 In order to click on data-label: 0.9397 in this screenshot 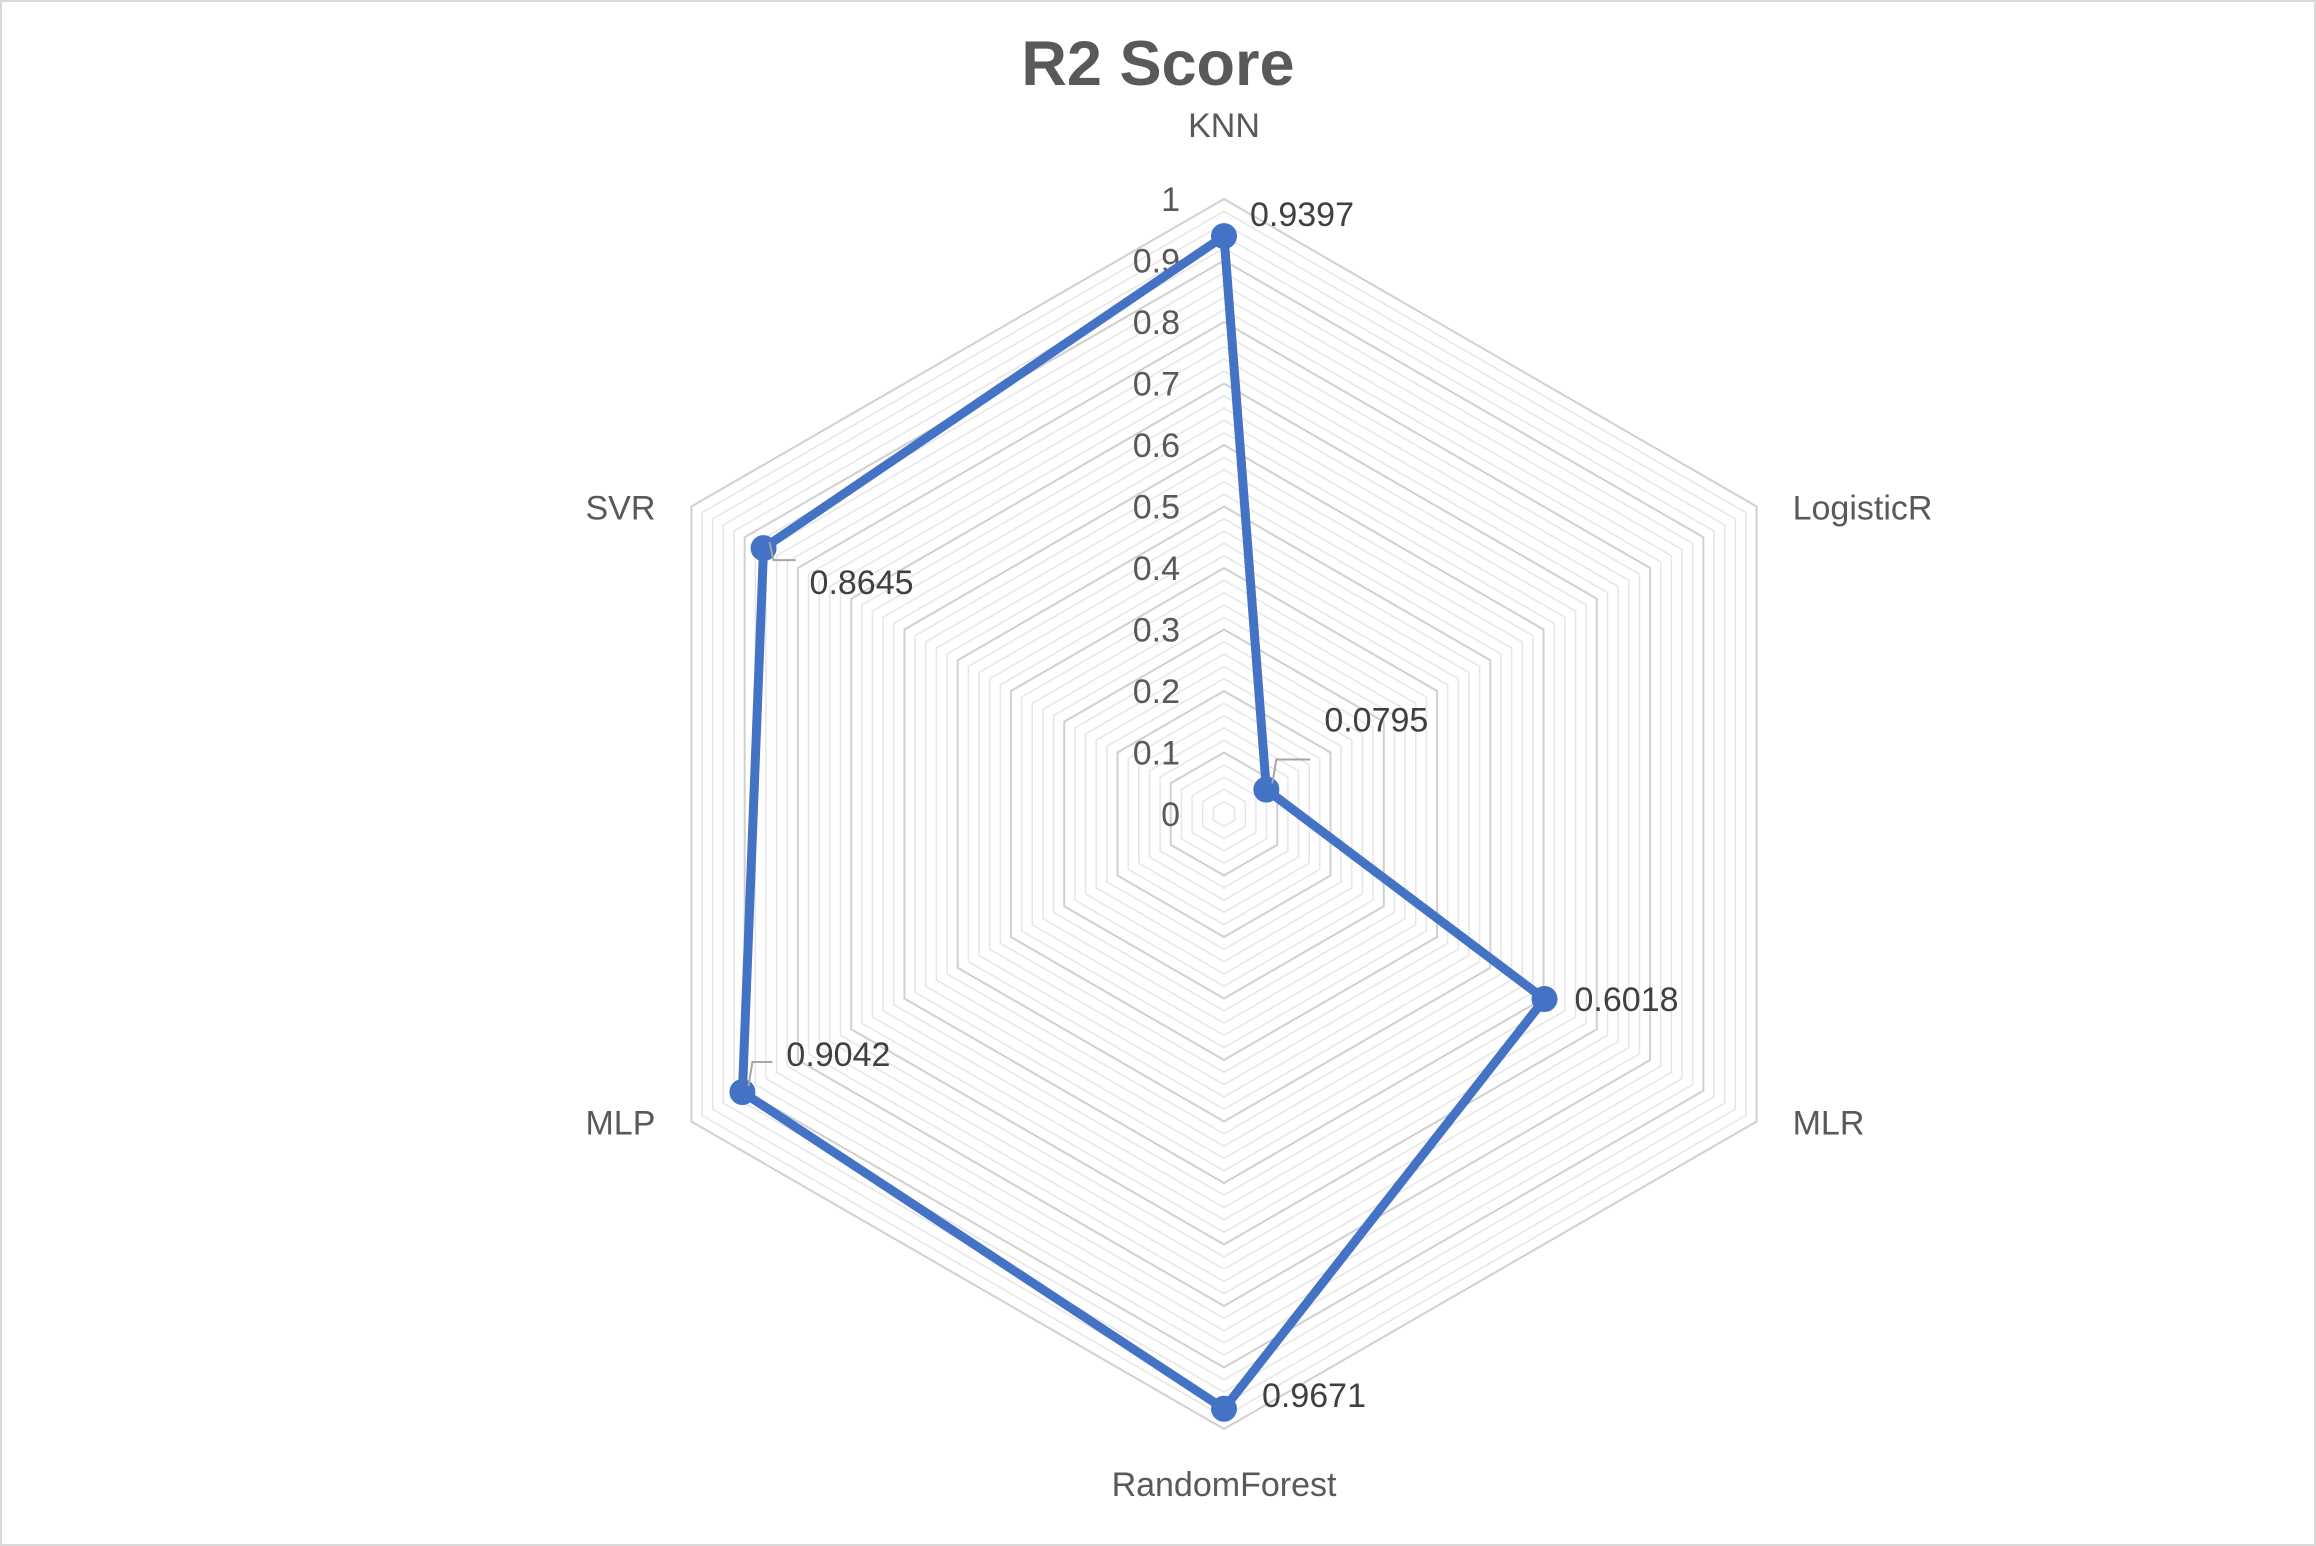, I will do `click(1302, 215)`.